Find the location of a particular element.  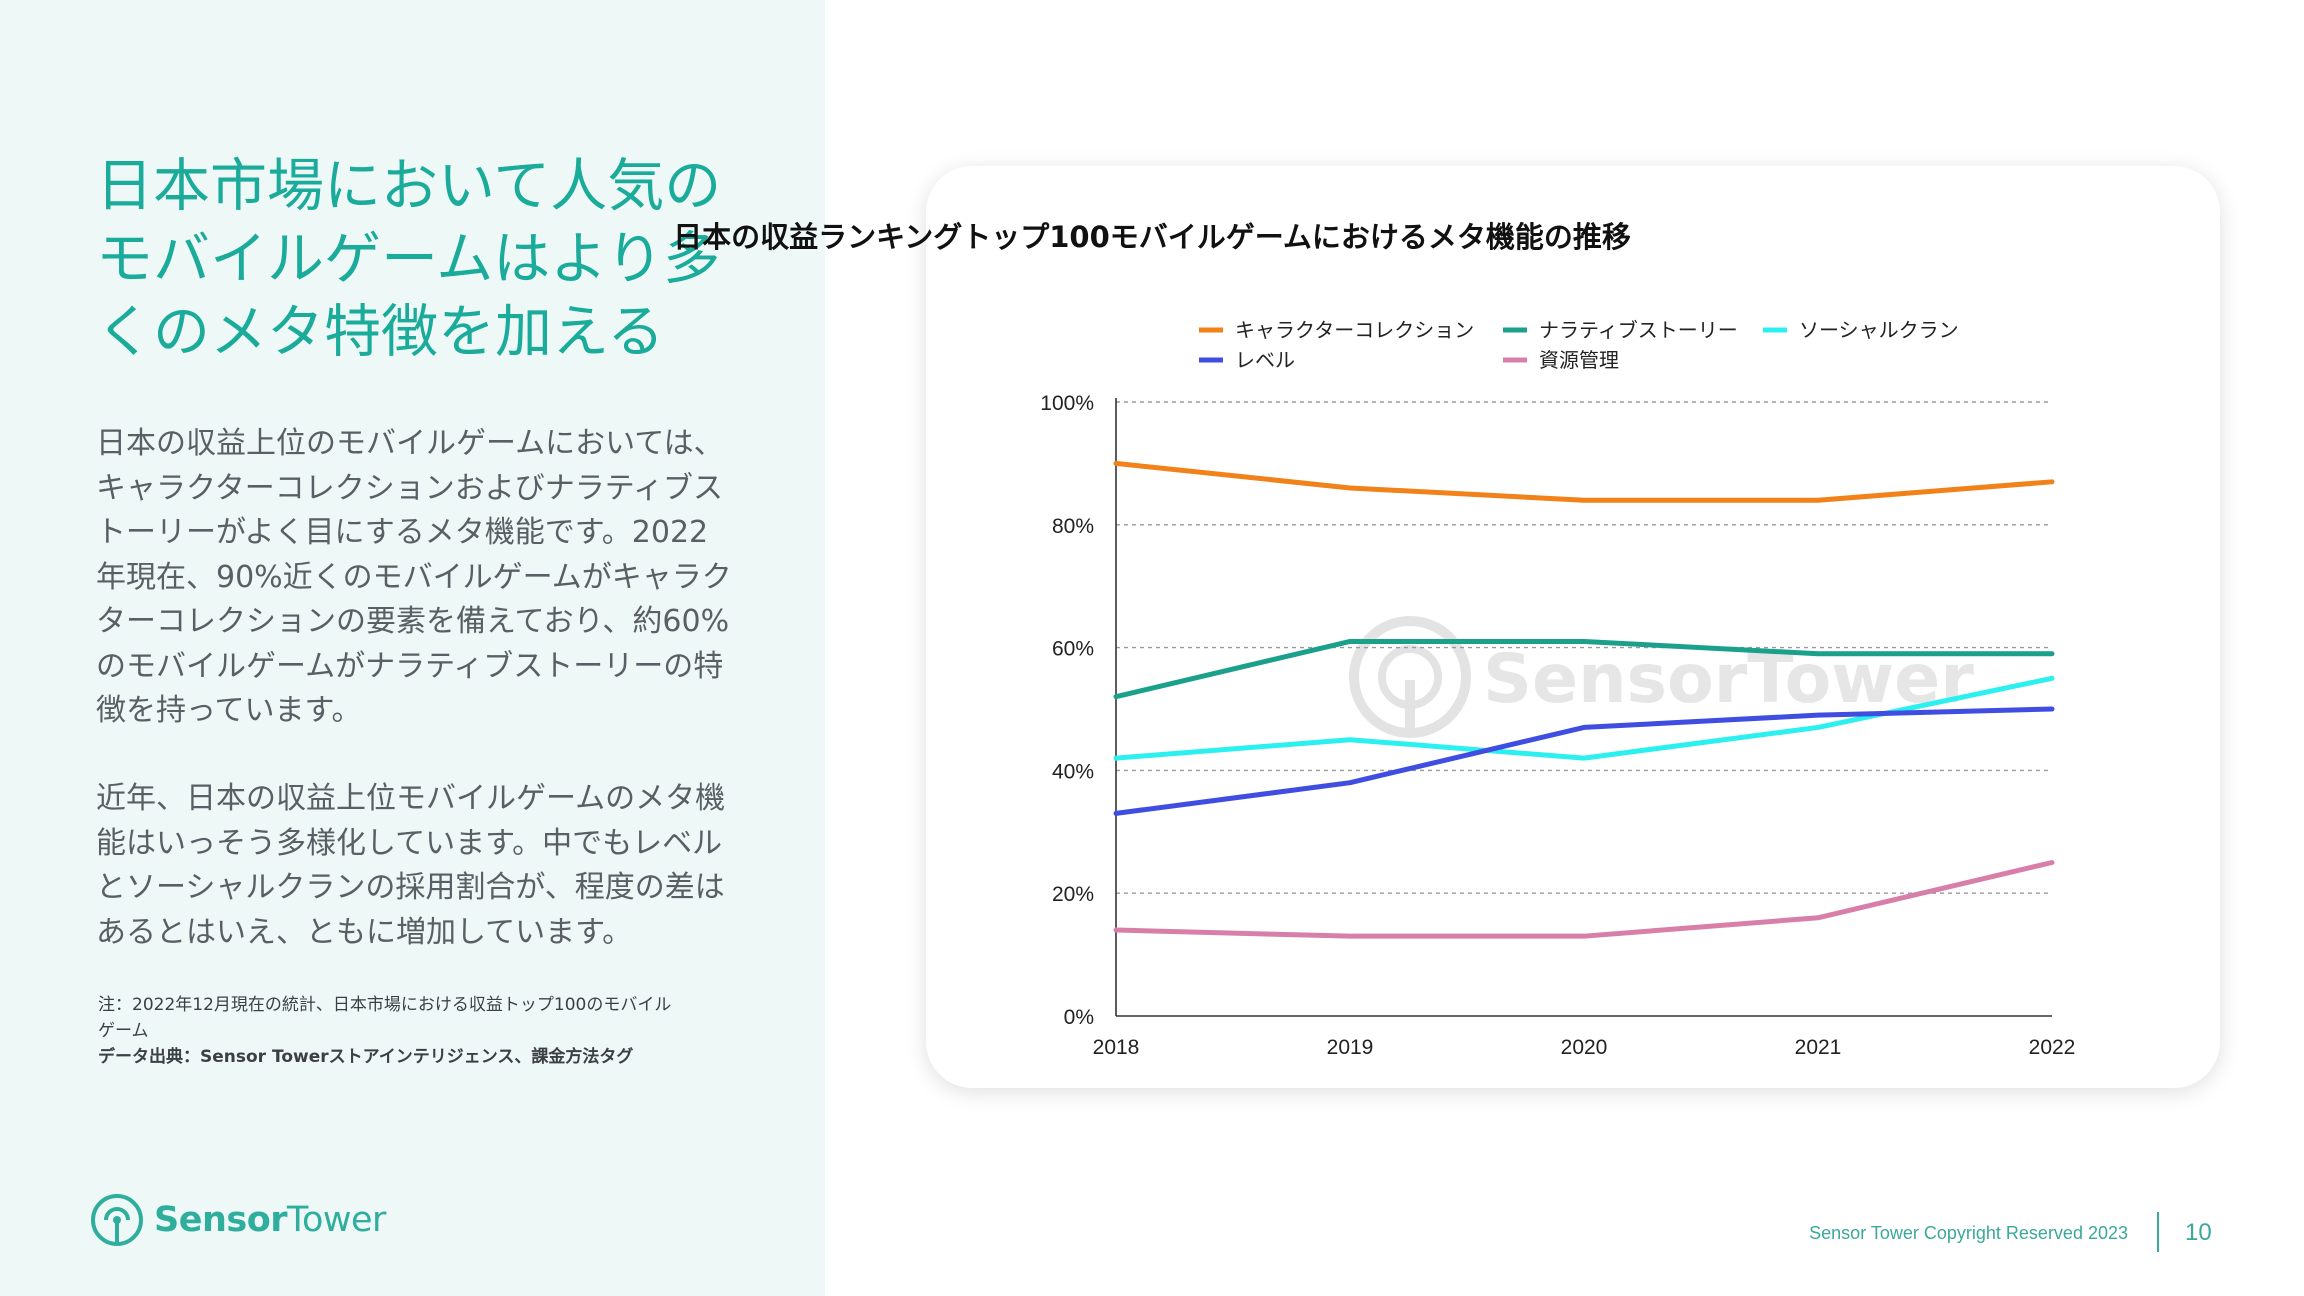

y-tick-label: 20% is located at coordinates (1073, 894).